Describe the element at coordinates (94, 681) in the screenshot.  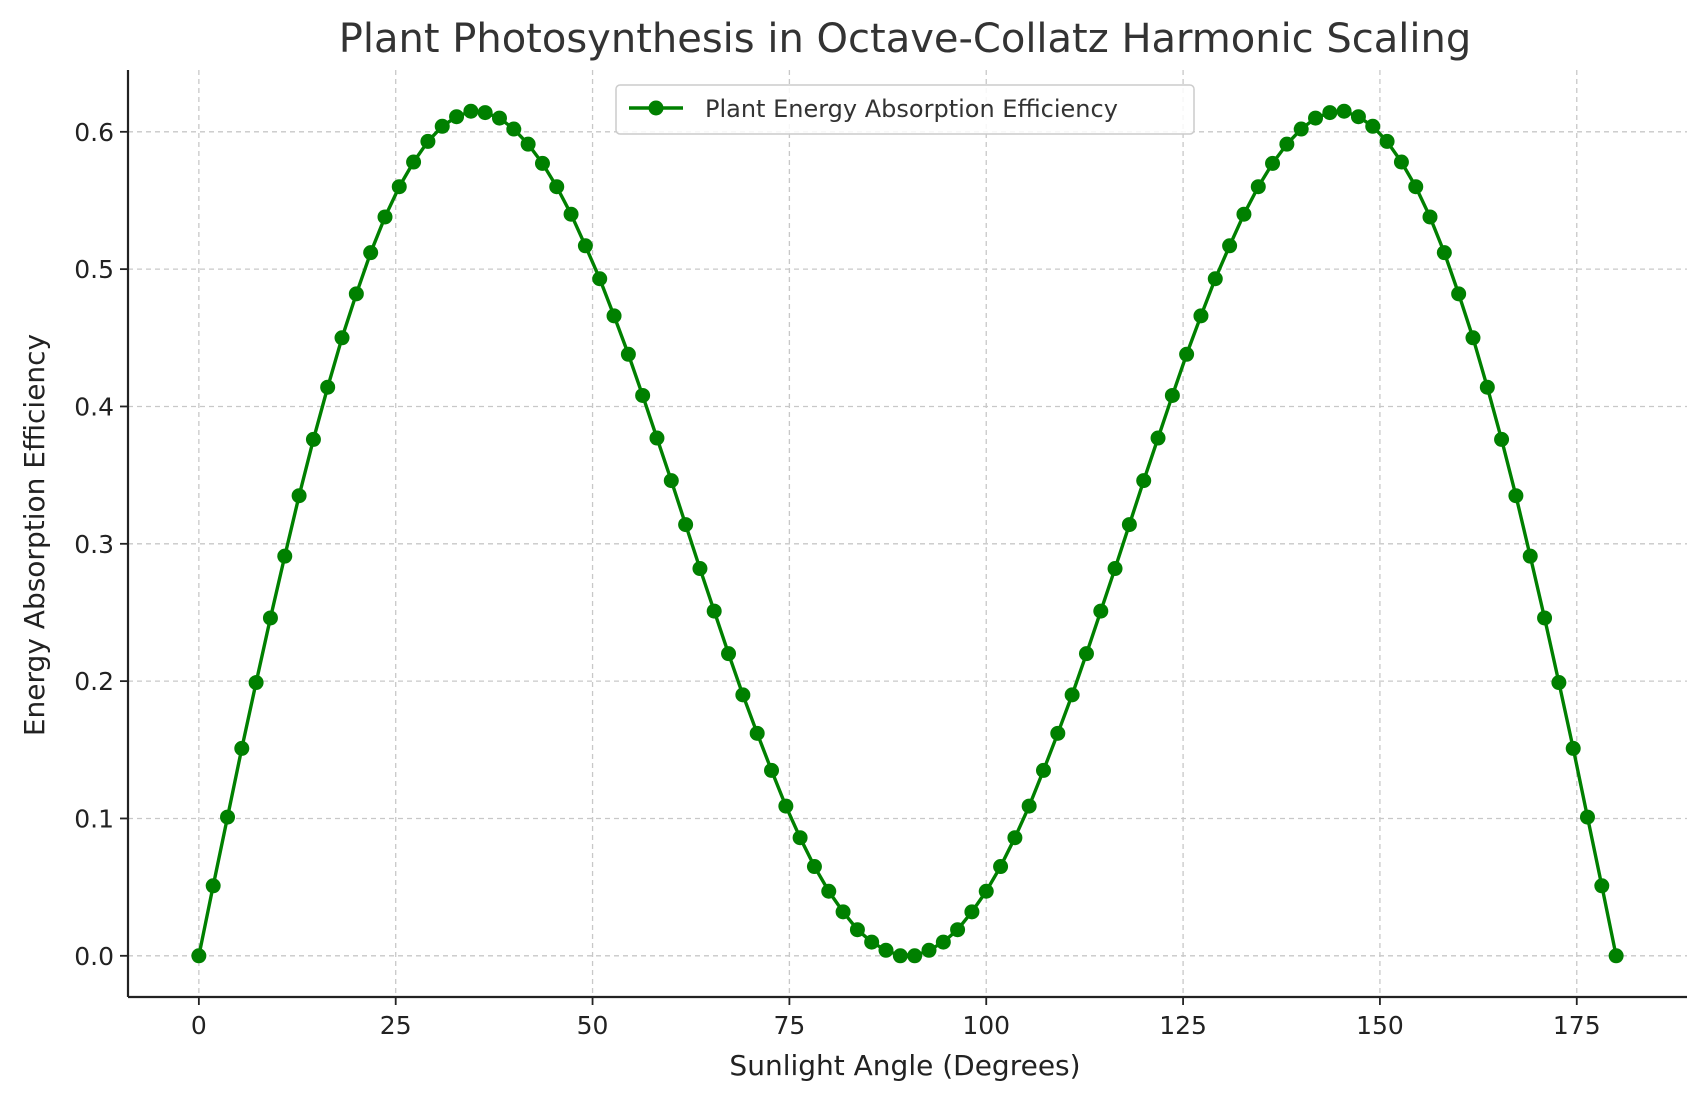
I see `y-tick-label: 0.2` at that location.